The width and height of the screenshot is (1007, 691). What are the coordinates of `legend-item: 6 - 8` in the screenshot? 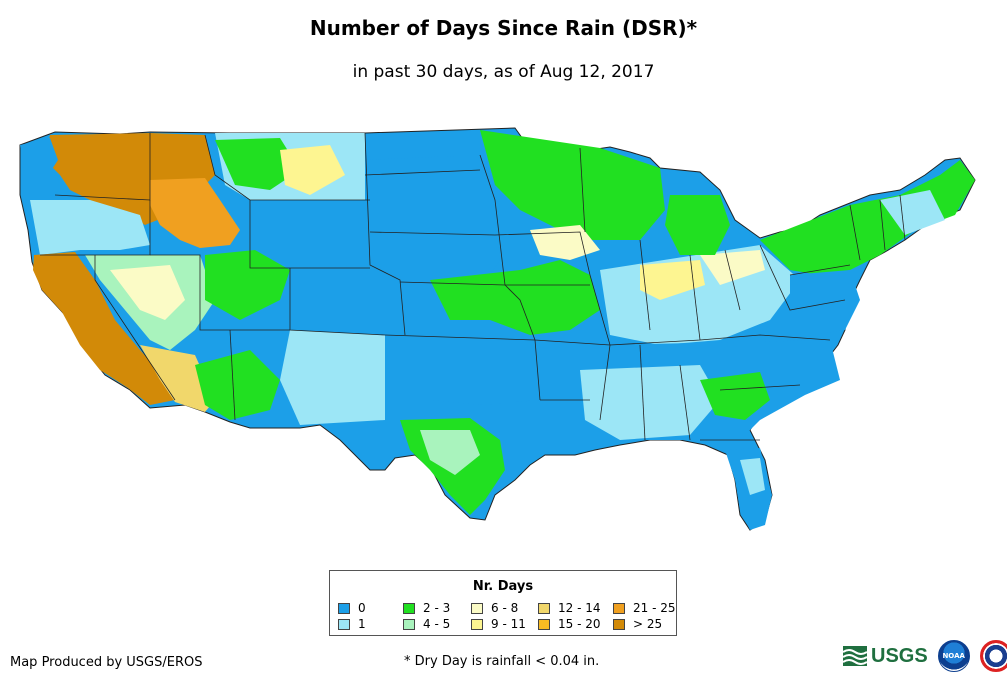 It's located at (494, 608).